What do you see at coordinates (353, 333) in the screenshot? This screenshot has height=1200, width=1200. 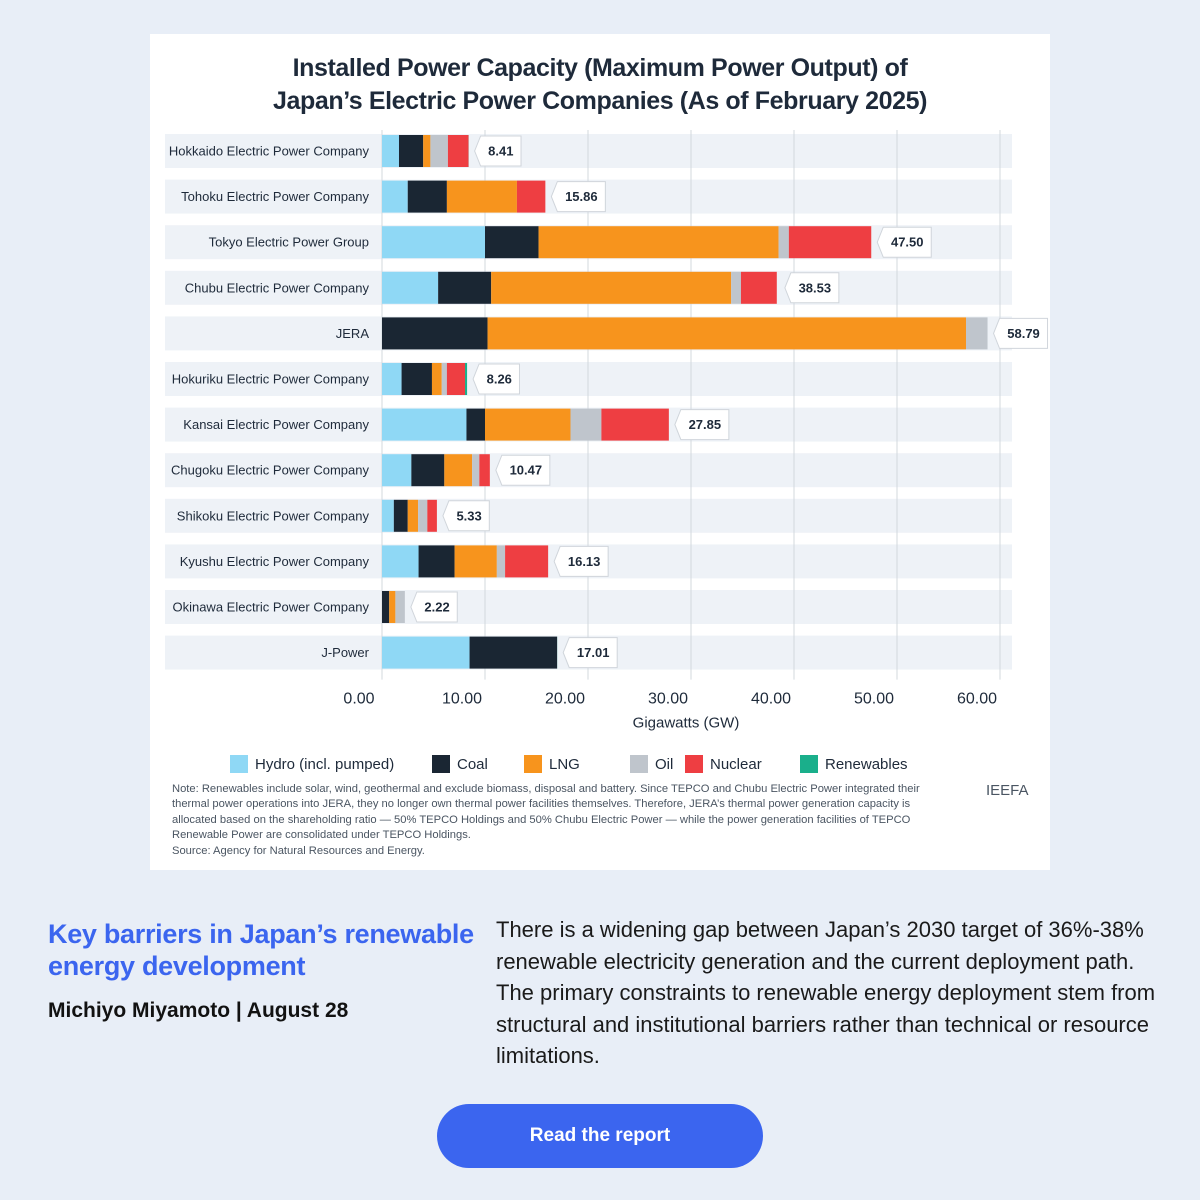 I see `category-label: JERA` at bounding box center [353, 333].